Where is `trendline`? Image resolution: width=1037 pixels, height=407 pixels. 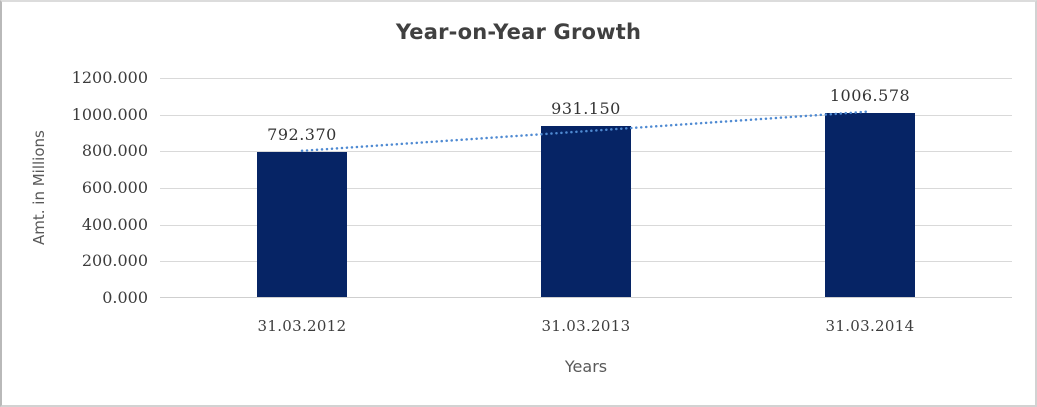 trendline is located at coordinates (586, 131).